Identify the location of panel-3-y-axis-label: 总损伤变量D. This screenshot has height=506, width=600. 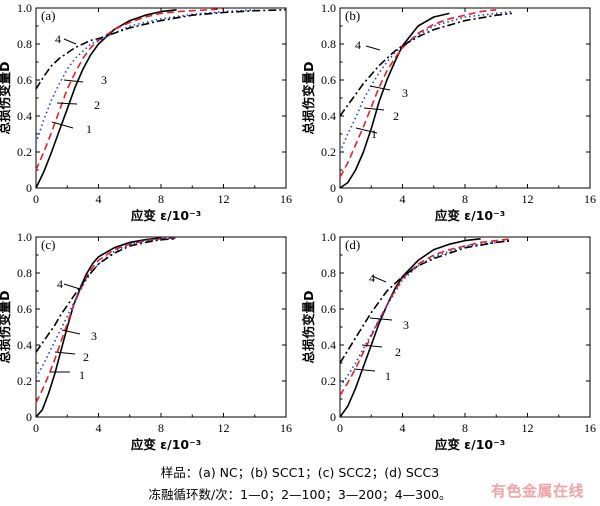
(308, 327).